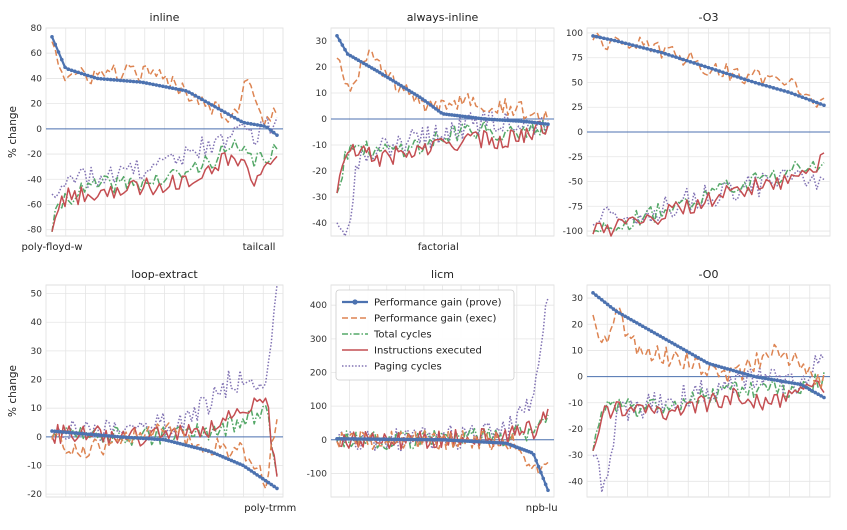 The image size is (847, 530). What do you see at coordinates (575, 456) in the screenshot?
I see `y-tick-label: -30` at bounding box center [575, 456].